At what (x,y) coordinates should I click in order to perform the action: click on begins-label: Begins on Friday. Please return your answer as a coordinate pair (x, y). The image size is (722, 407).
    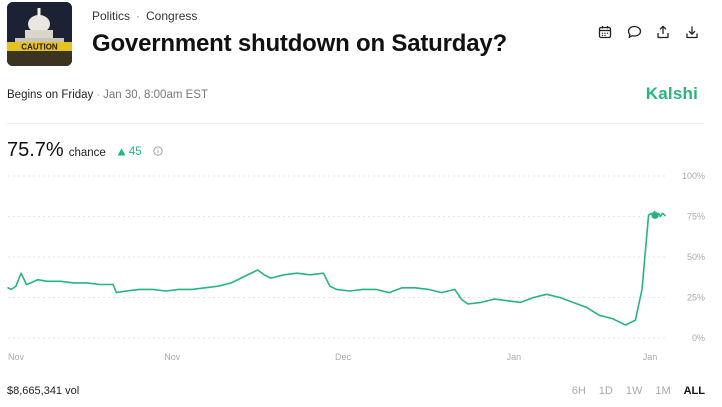
    Looking at the image, I should click on (50, 95).